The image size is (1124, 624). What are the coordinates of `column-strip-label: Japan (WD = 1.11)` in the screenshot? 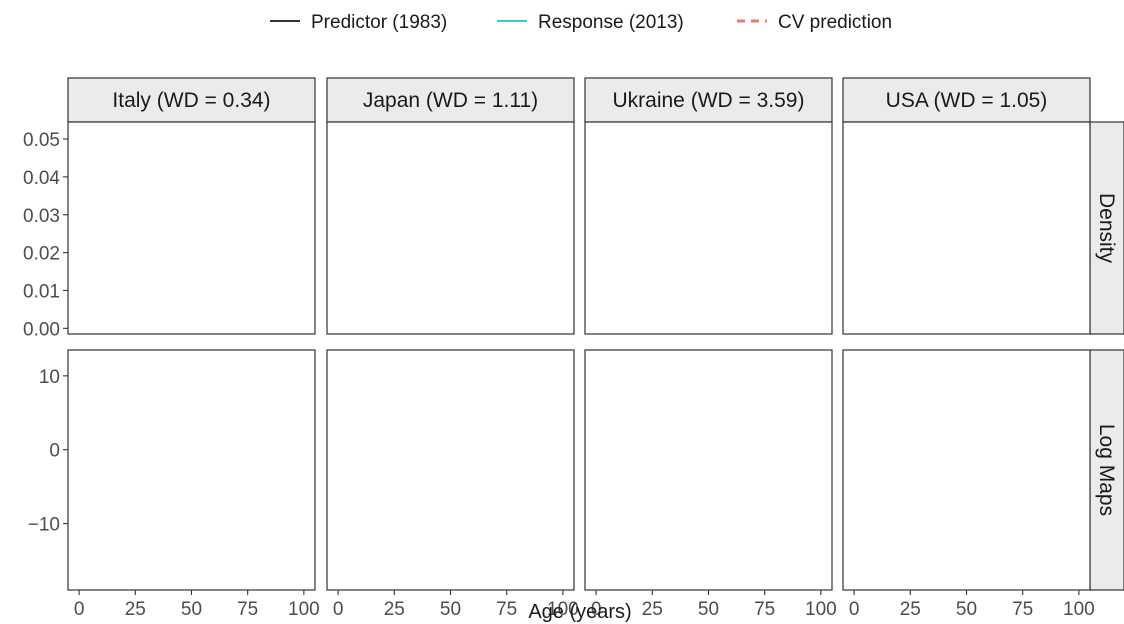 It's located at (450, 100).